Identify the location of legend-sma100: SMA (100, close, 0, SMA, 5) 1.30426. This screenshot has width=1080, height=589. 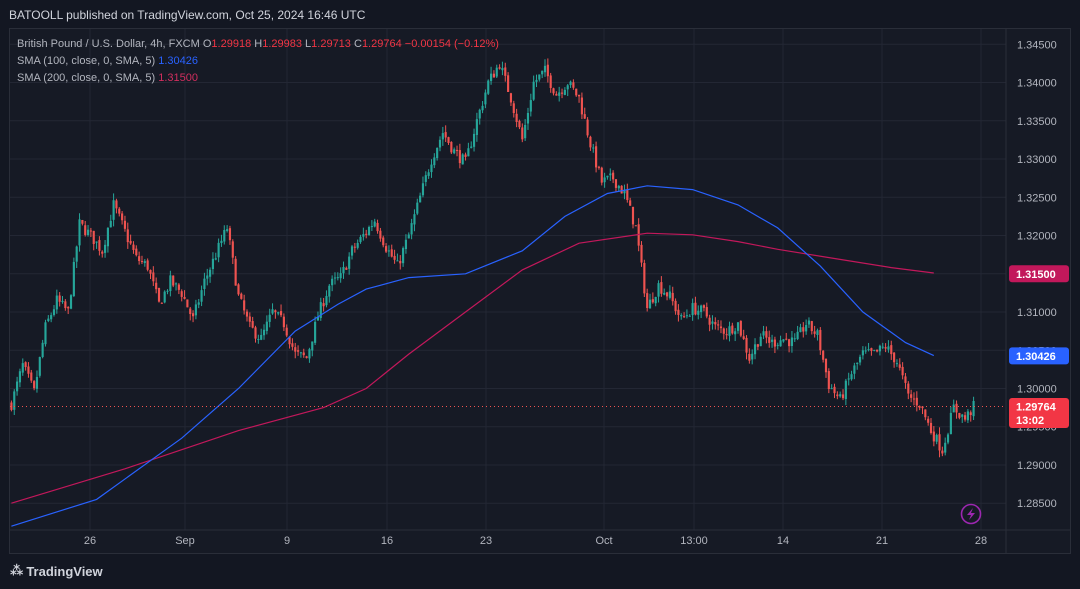
(258, 61).